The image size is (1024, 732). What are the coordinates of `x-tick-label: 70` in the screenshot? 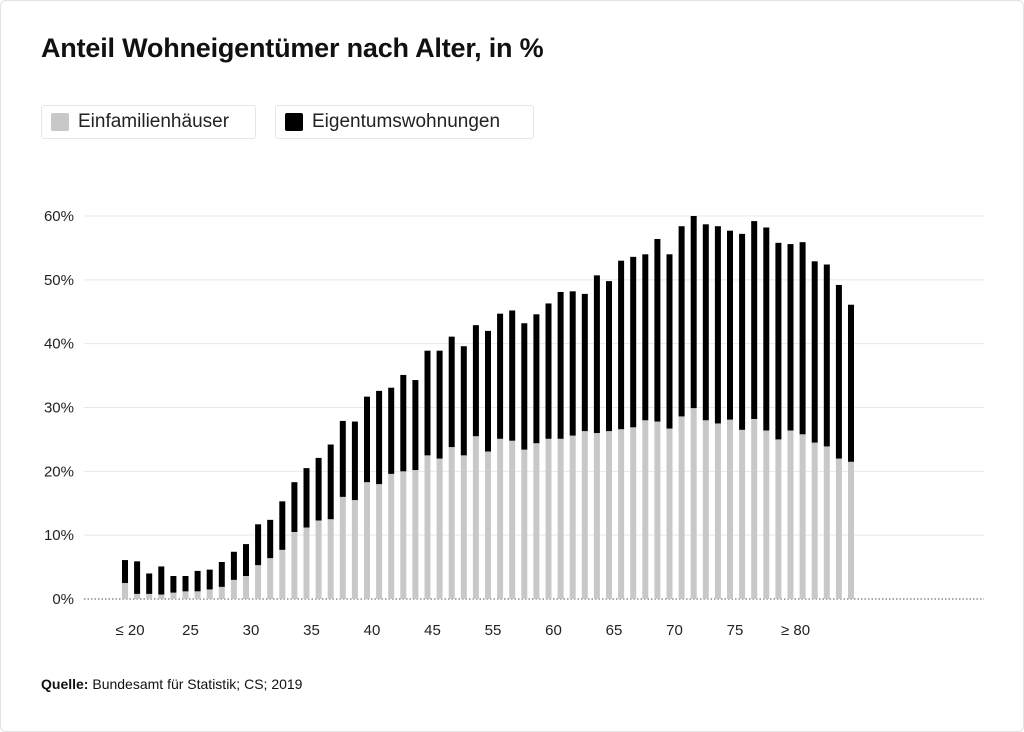 It's located at (674, 630).